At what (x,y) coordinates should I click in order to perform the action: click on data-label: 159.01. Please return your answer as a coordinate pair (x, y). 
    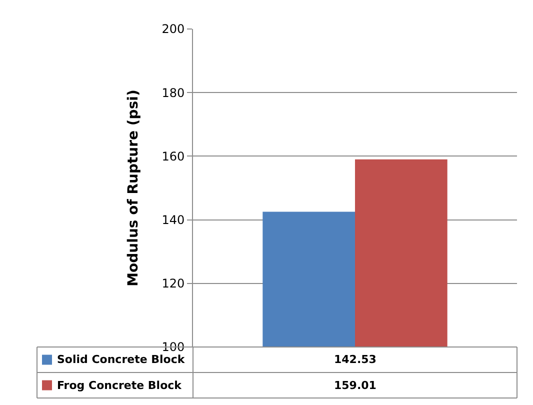
    Looking at the image, I should click on (355, 385).